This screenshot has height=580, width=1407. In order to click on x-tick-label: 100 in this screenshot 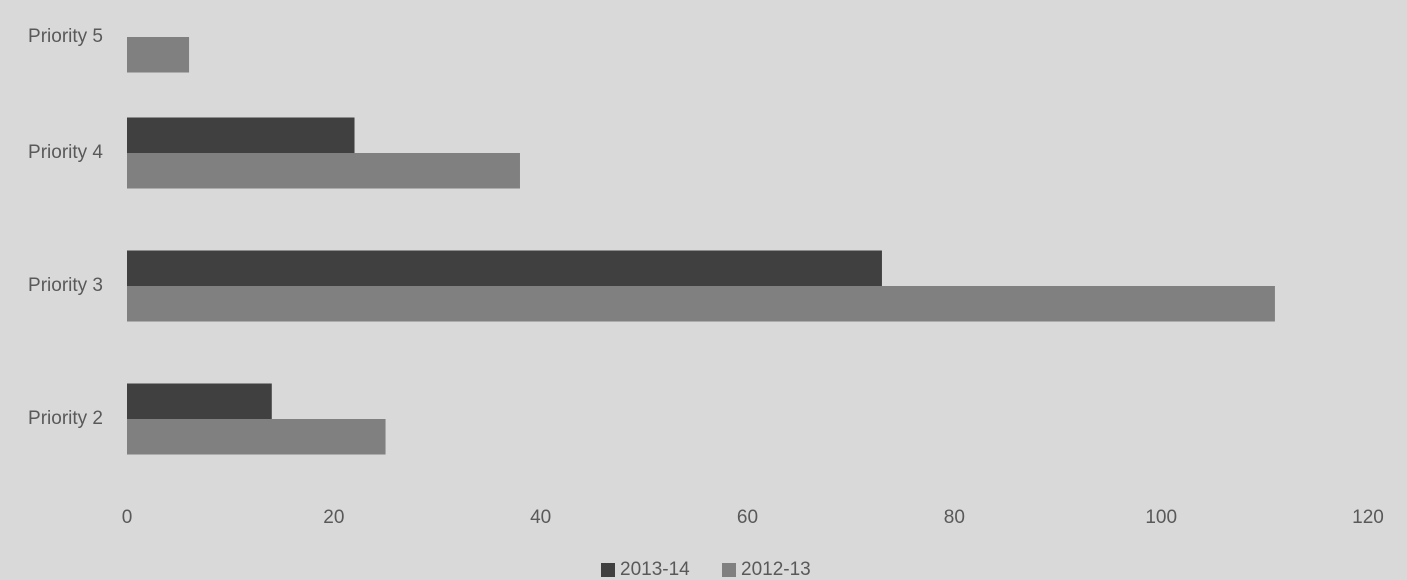, I will do `click(1161, 517)`.